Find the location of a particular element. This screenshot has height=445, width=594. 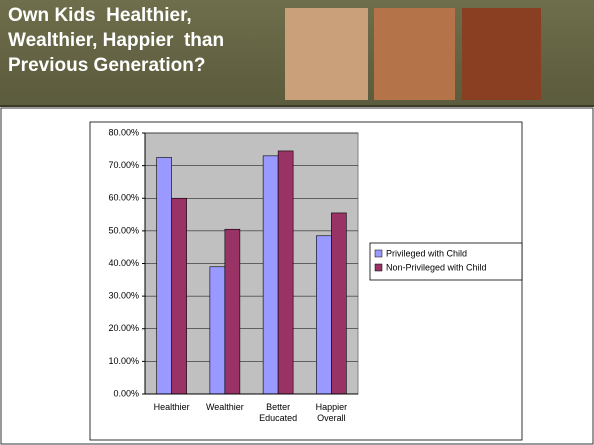

y-tick-label: 70.00% is located at coordinates (123, 165).